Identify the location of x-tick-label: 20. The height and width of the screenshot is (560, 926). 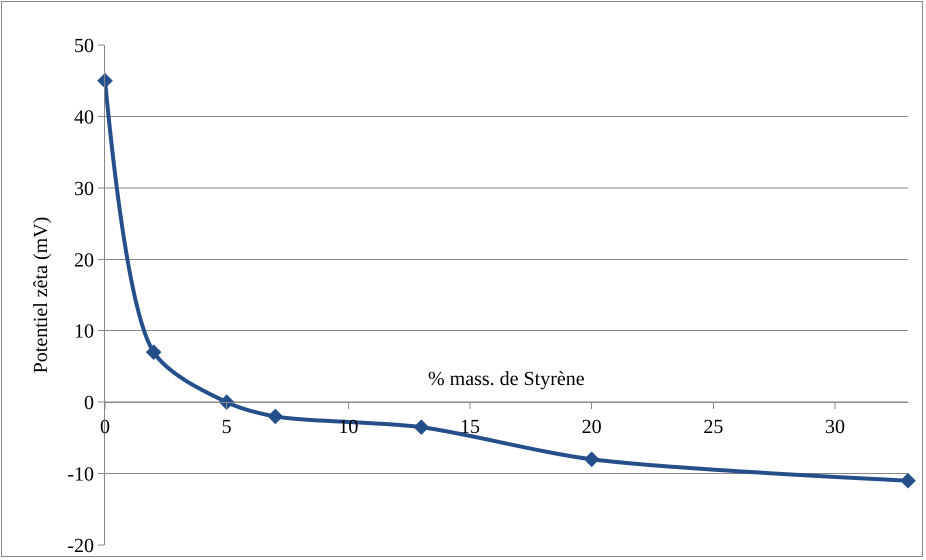
(592, 427).